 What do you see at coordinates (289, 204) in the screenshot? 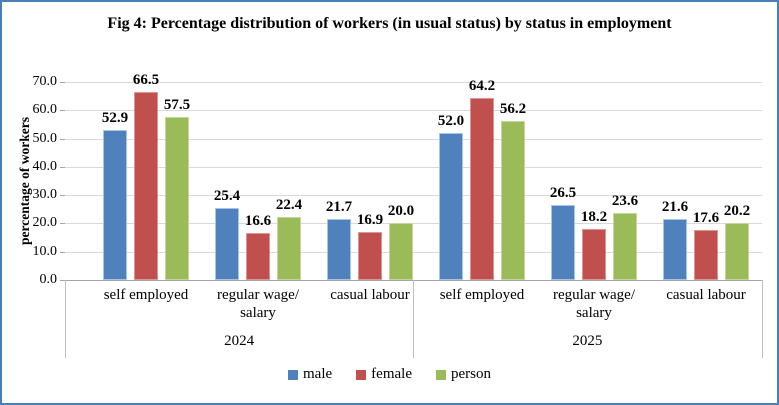
I see `bar-value-label: 22.4` at bounding box center [289, 204].